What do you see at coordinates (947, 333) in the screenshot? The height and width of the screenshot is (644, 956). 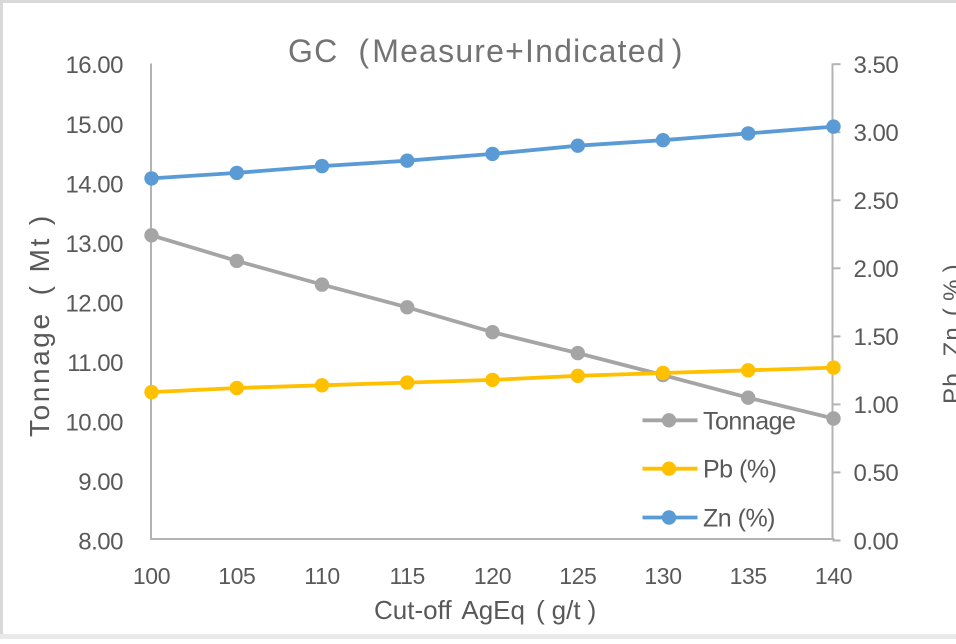 I see `svg-text: Pb, Zn(%)` at bounding box center [947, 333].